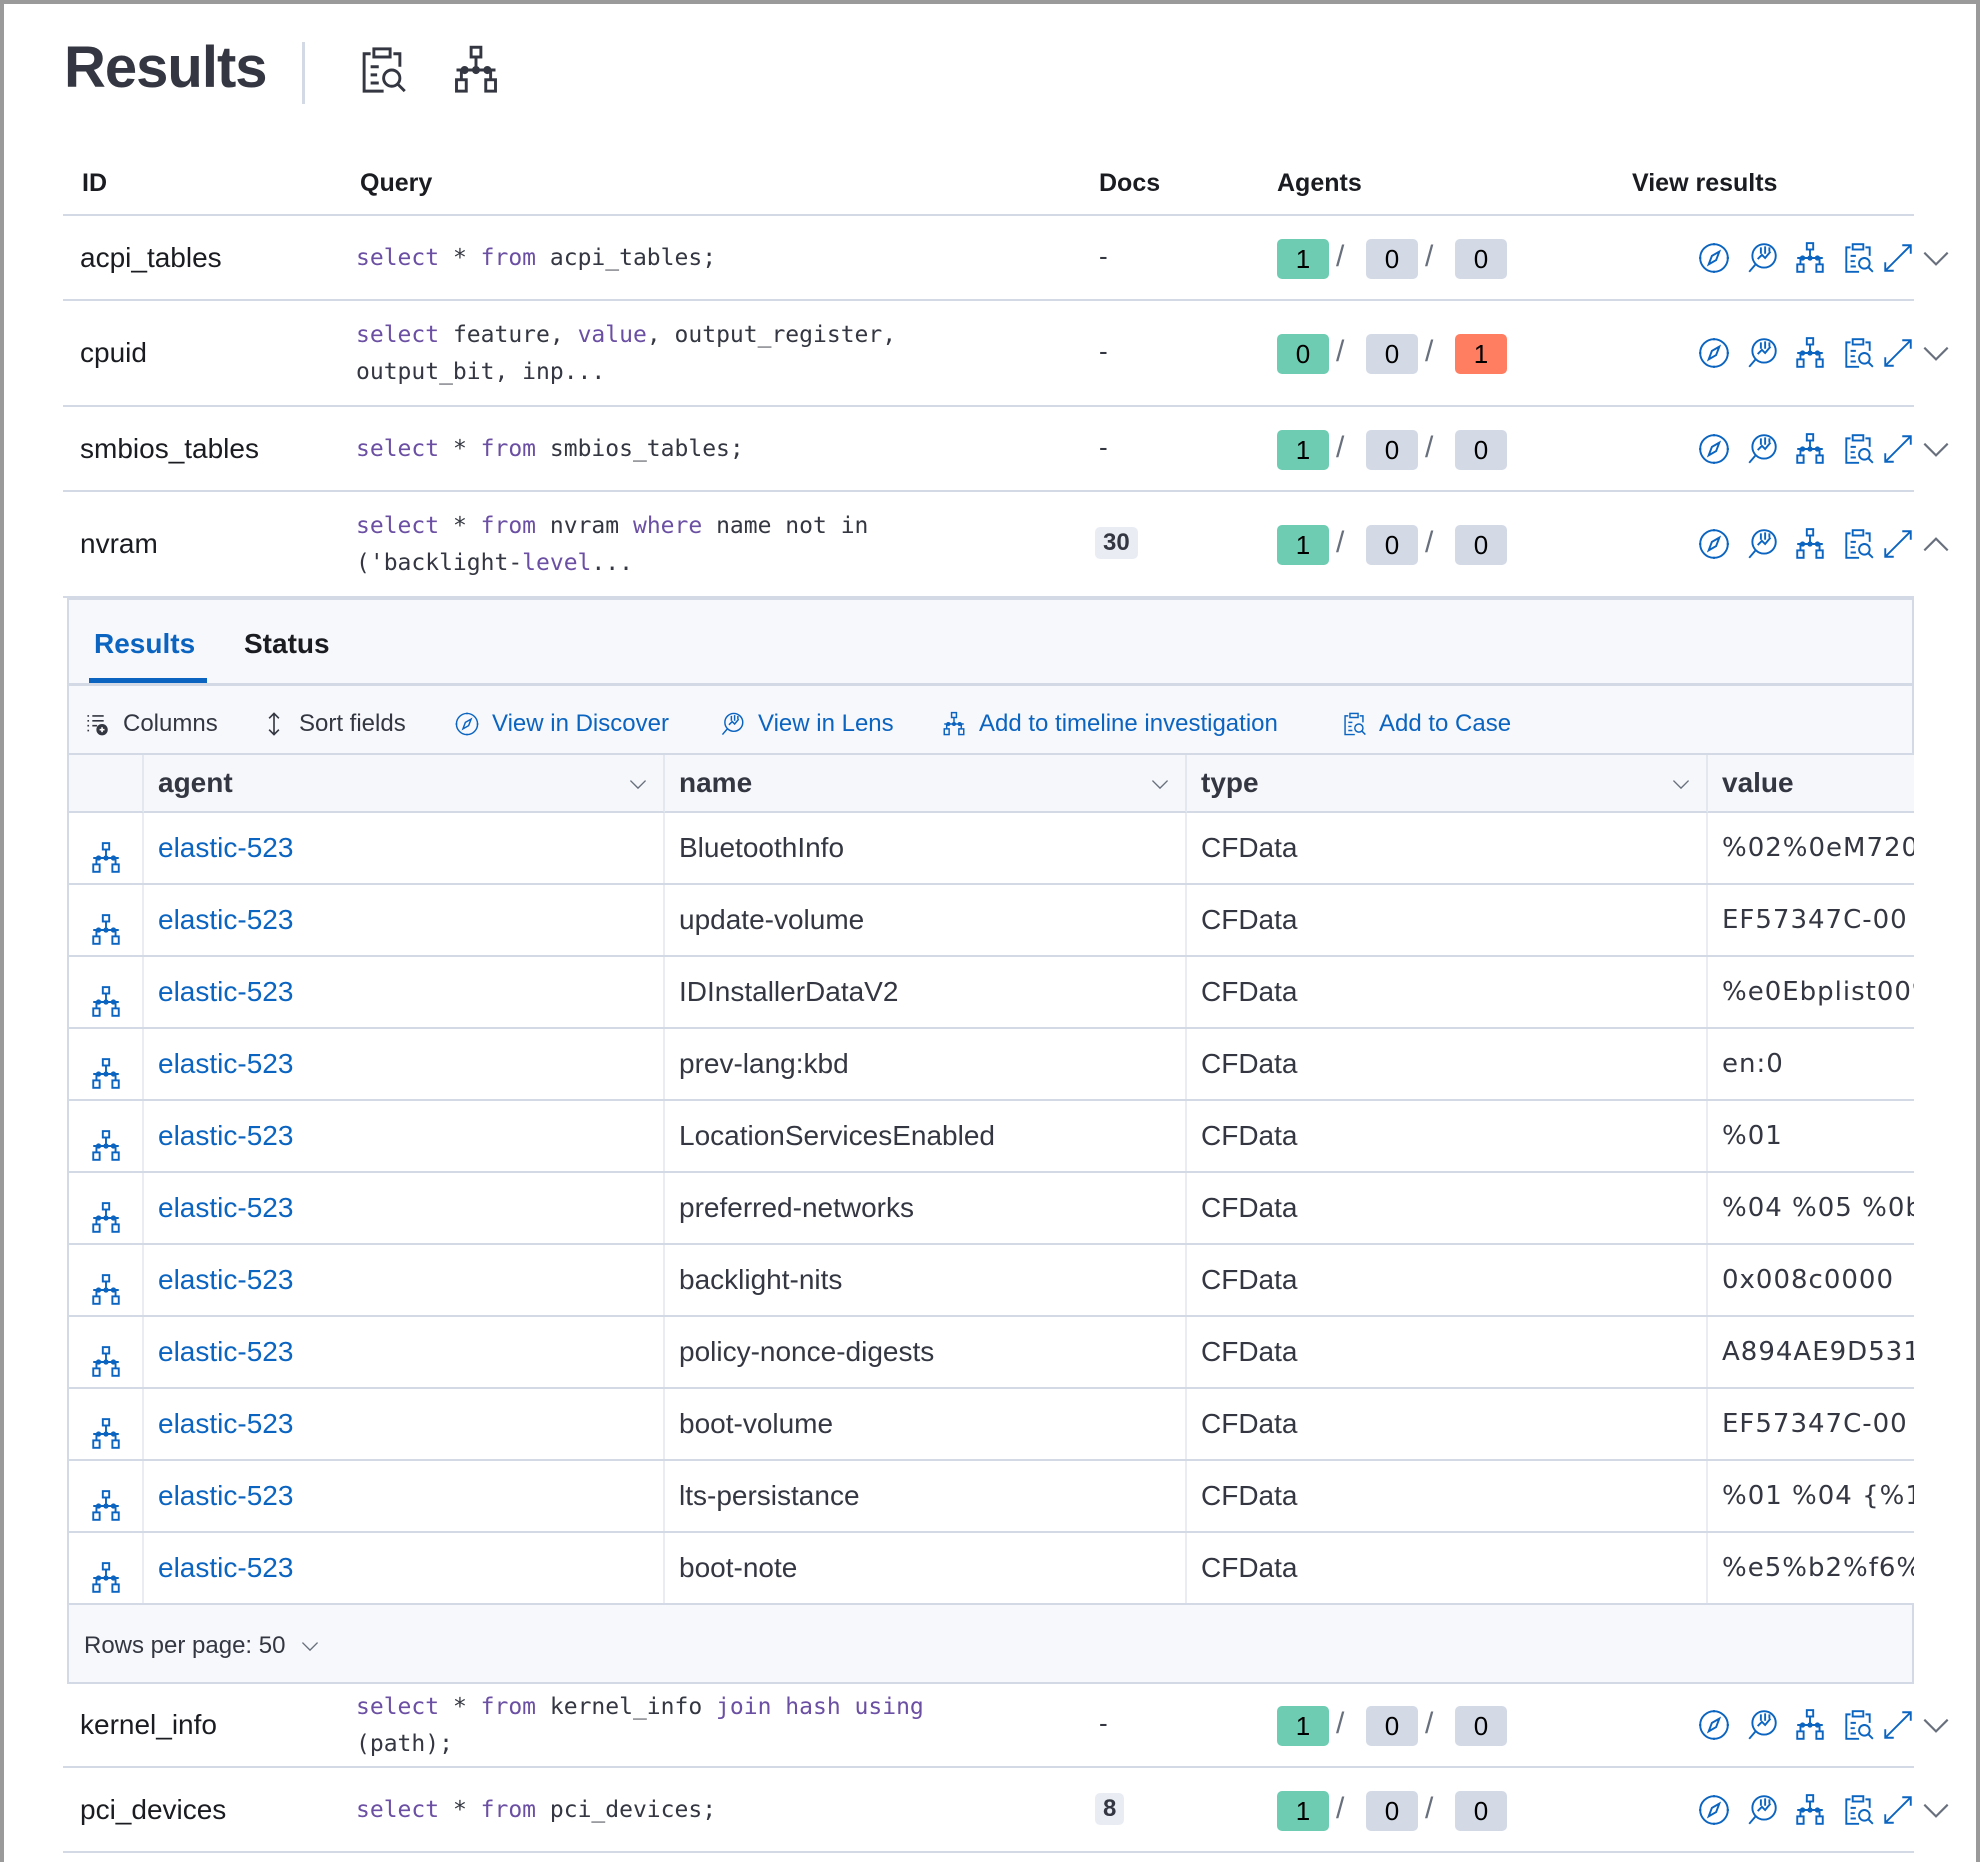 The height and width of the screenshot is (1862, 1980). I want to click on grid-cell-value: A894AE9D531, so click(1818, 1352).